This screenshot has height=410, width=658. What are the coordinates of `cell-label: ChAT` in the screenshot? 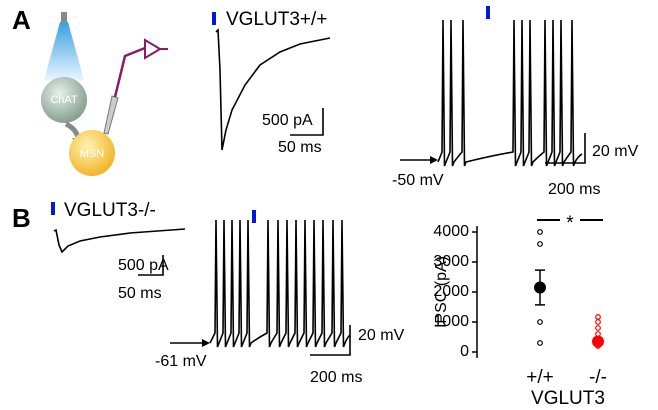 It's located at (64, 100).